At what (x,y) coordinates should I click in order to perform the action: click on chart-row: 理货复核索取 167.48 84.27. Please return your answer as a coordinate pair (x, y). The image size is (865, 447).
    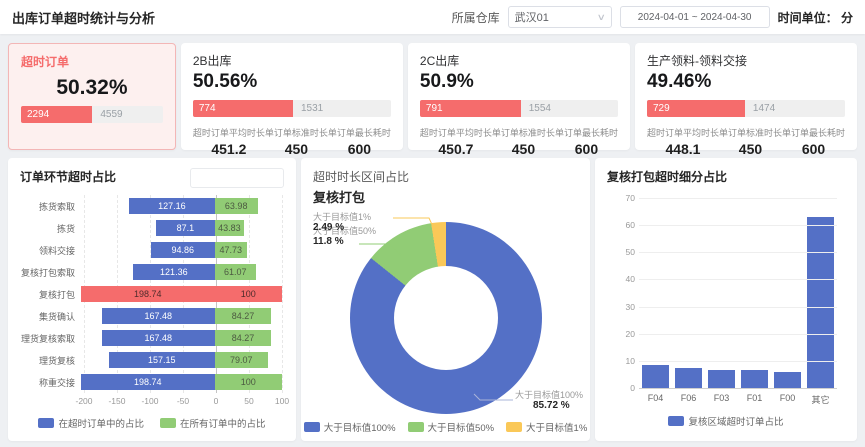
    Looking at the image, I should click on (152, 338).